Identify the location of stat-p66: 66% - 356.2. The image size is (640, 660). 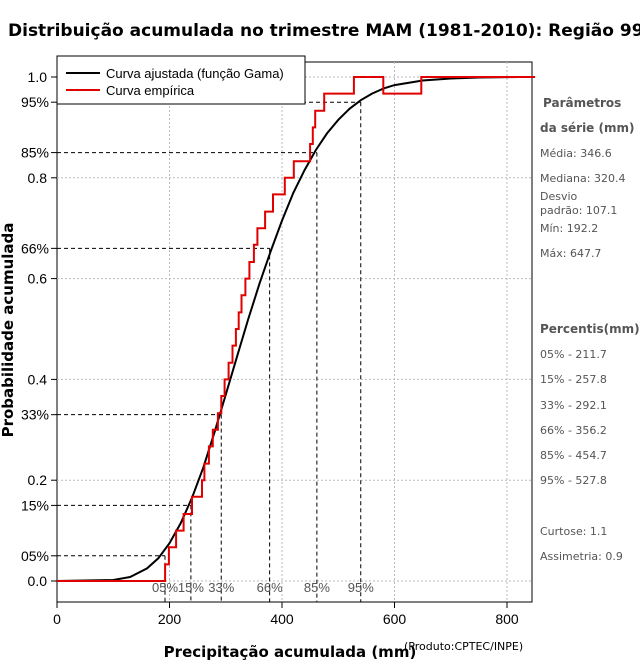
(573, 430).